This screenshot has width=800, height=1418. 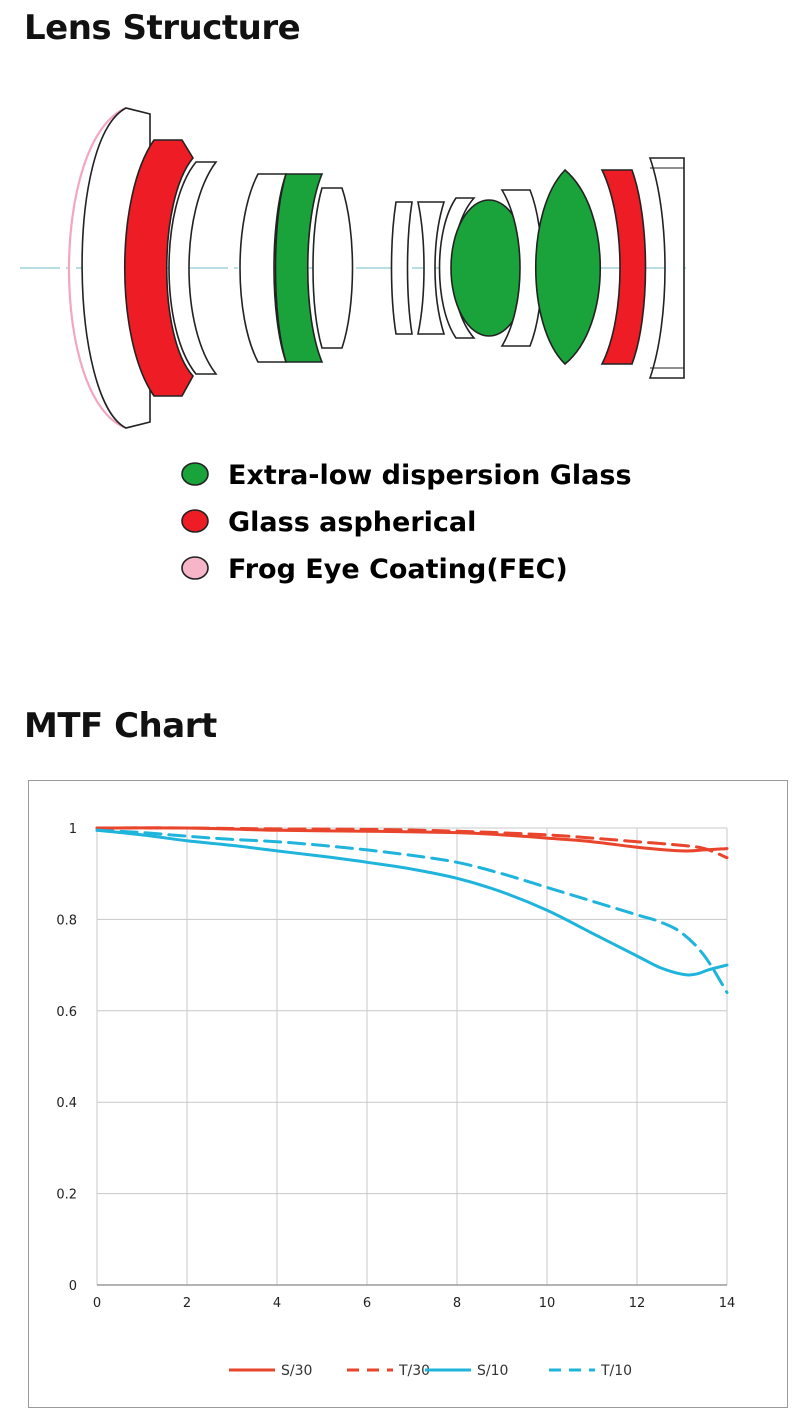 I want to click on x-tick-label: 10, so click(x=547, y=1303).